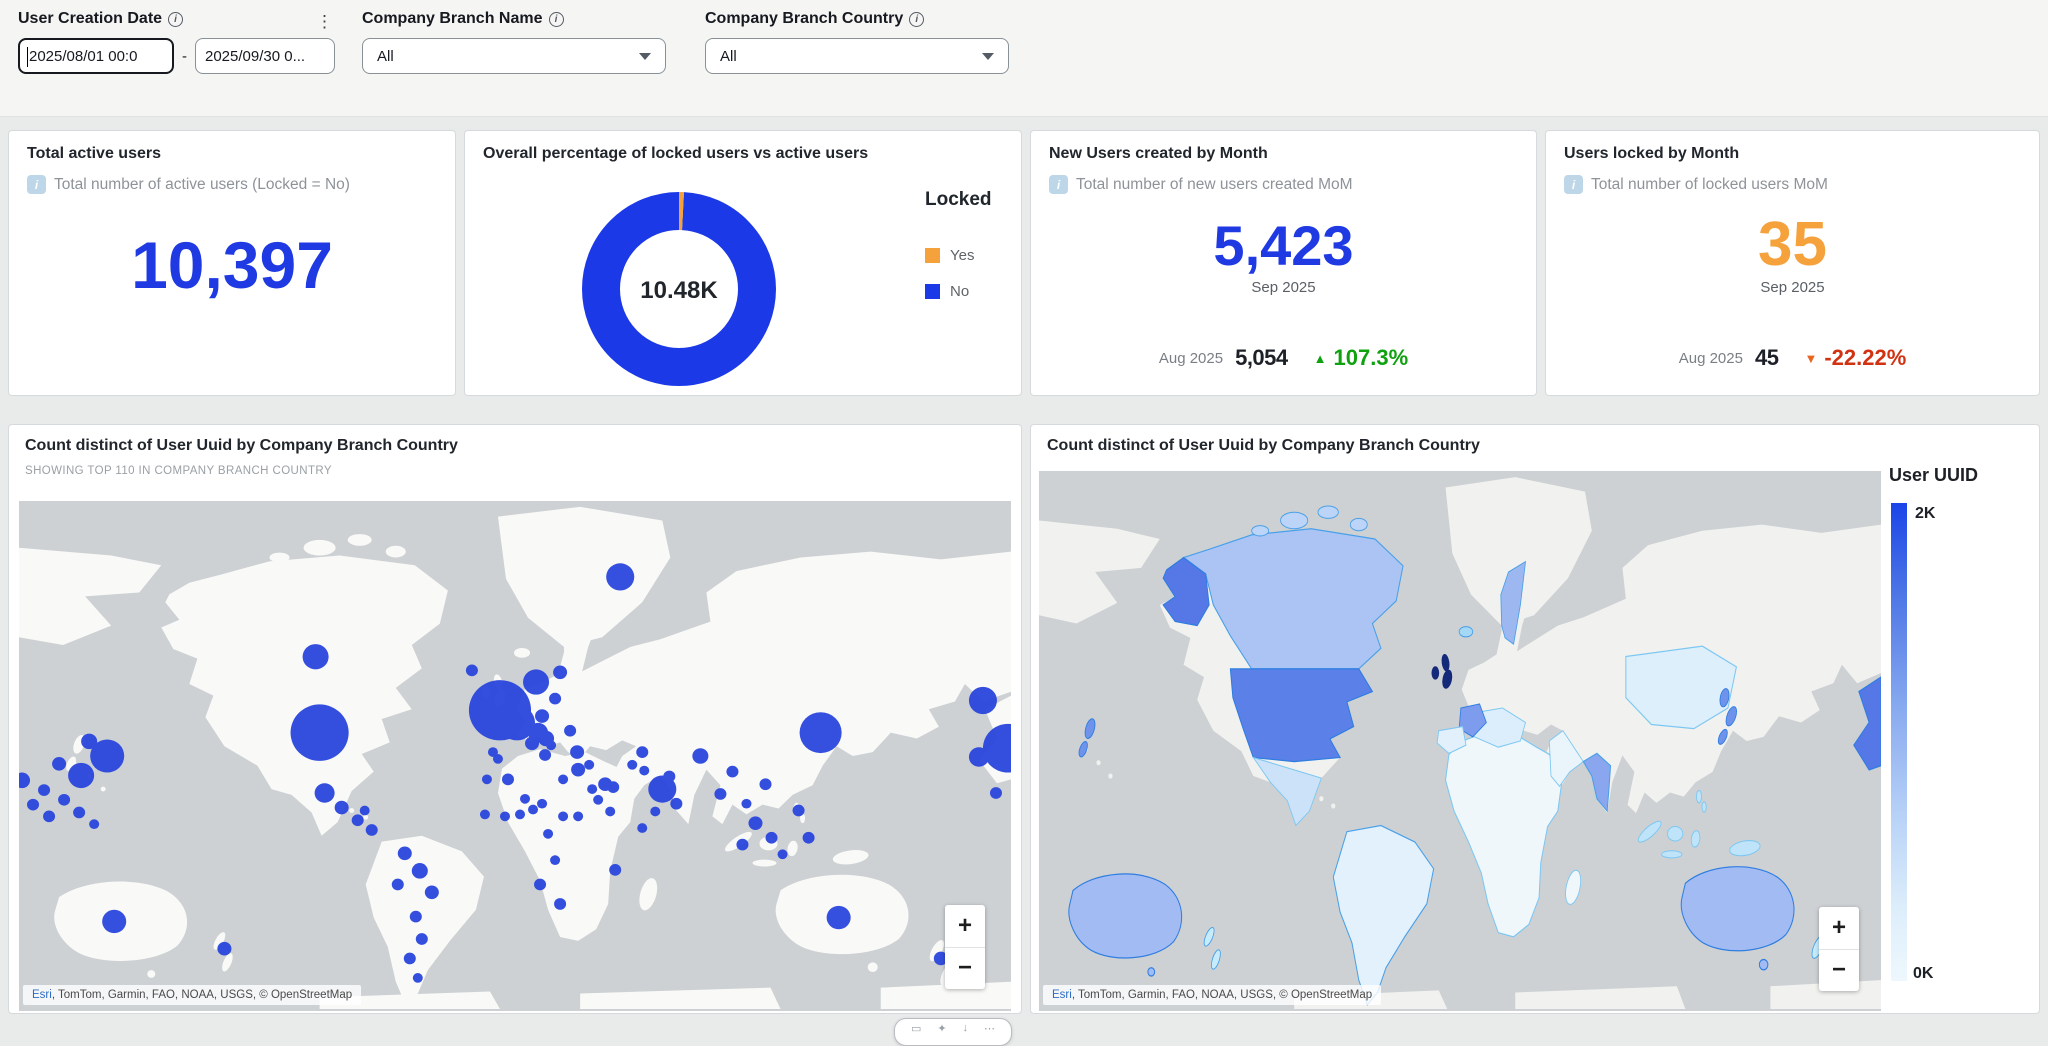 The width and height of the screenshot is (2048, 1046). I want to click on toolbar-icon: ↓, so click(965, 1028).